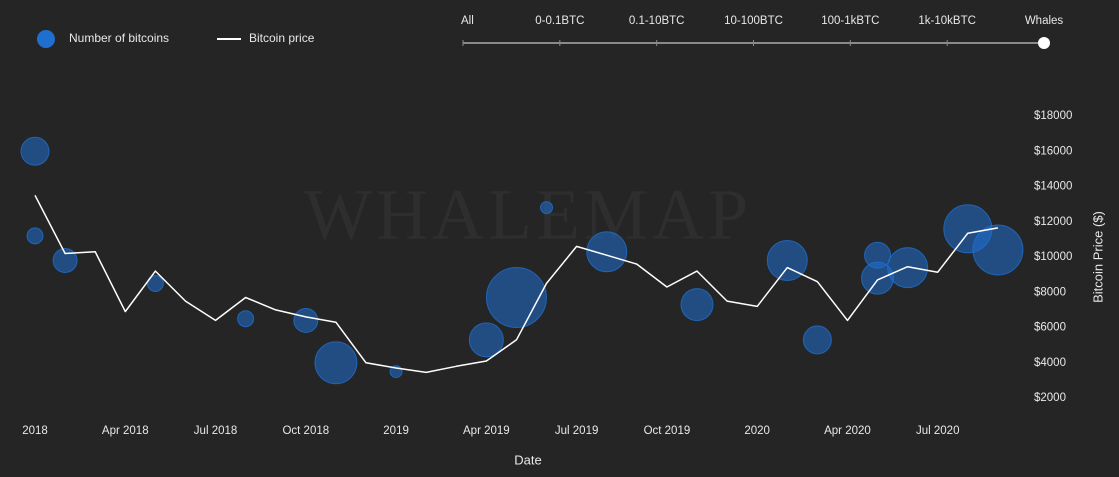  I want to click on y-tick-label: $4000, so click(1050, 363).